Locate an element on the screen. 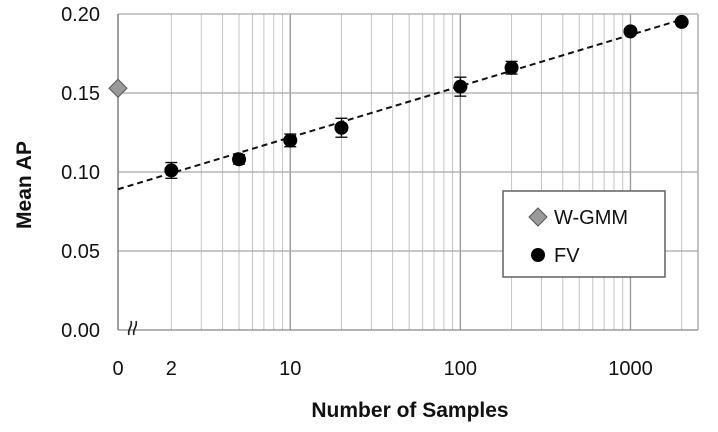 The width and height of the screenshot is (718, 432). y-tick-label: 0.05 is located at coordinates (80, 252).